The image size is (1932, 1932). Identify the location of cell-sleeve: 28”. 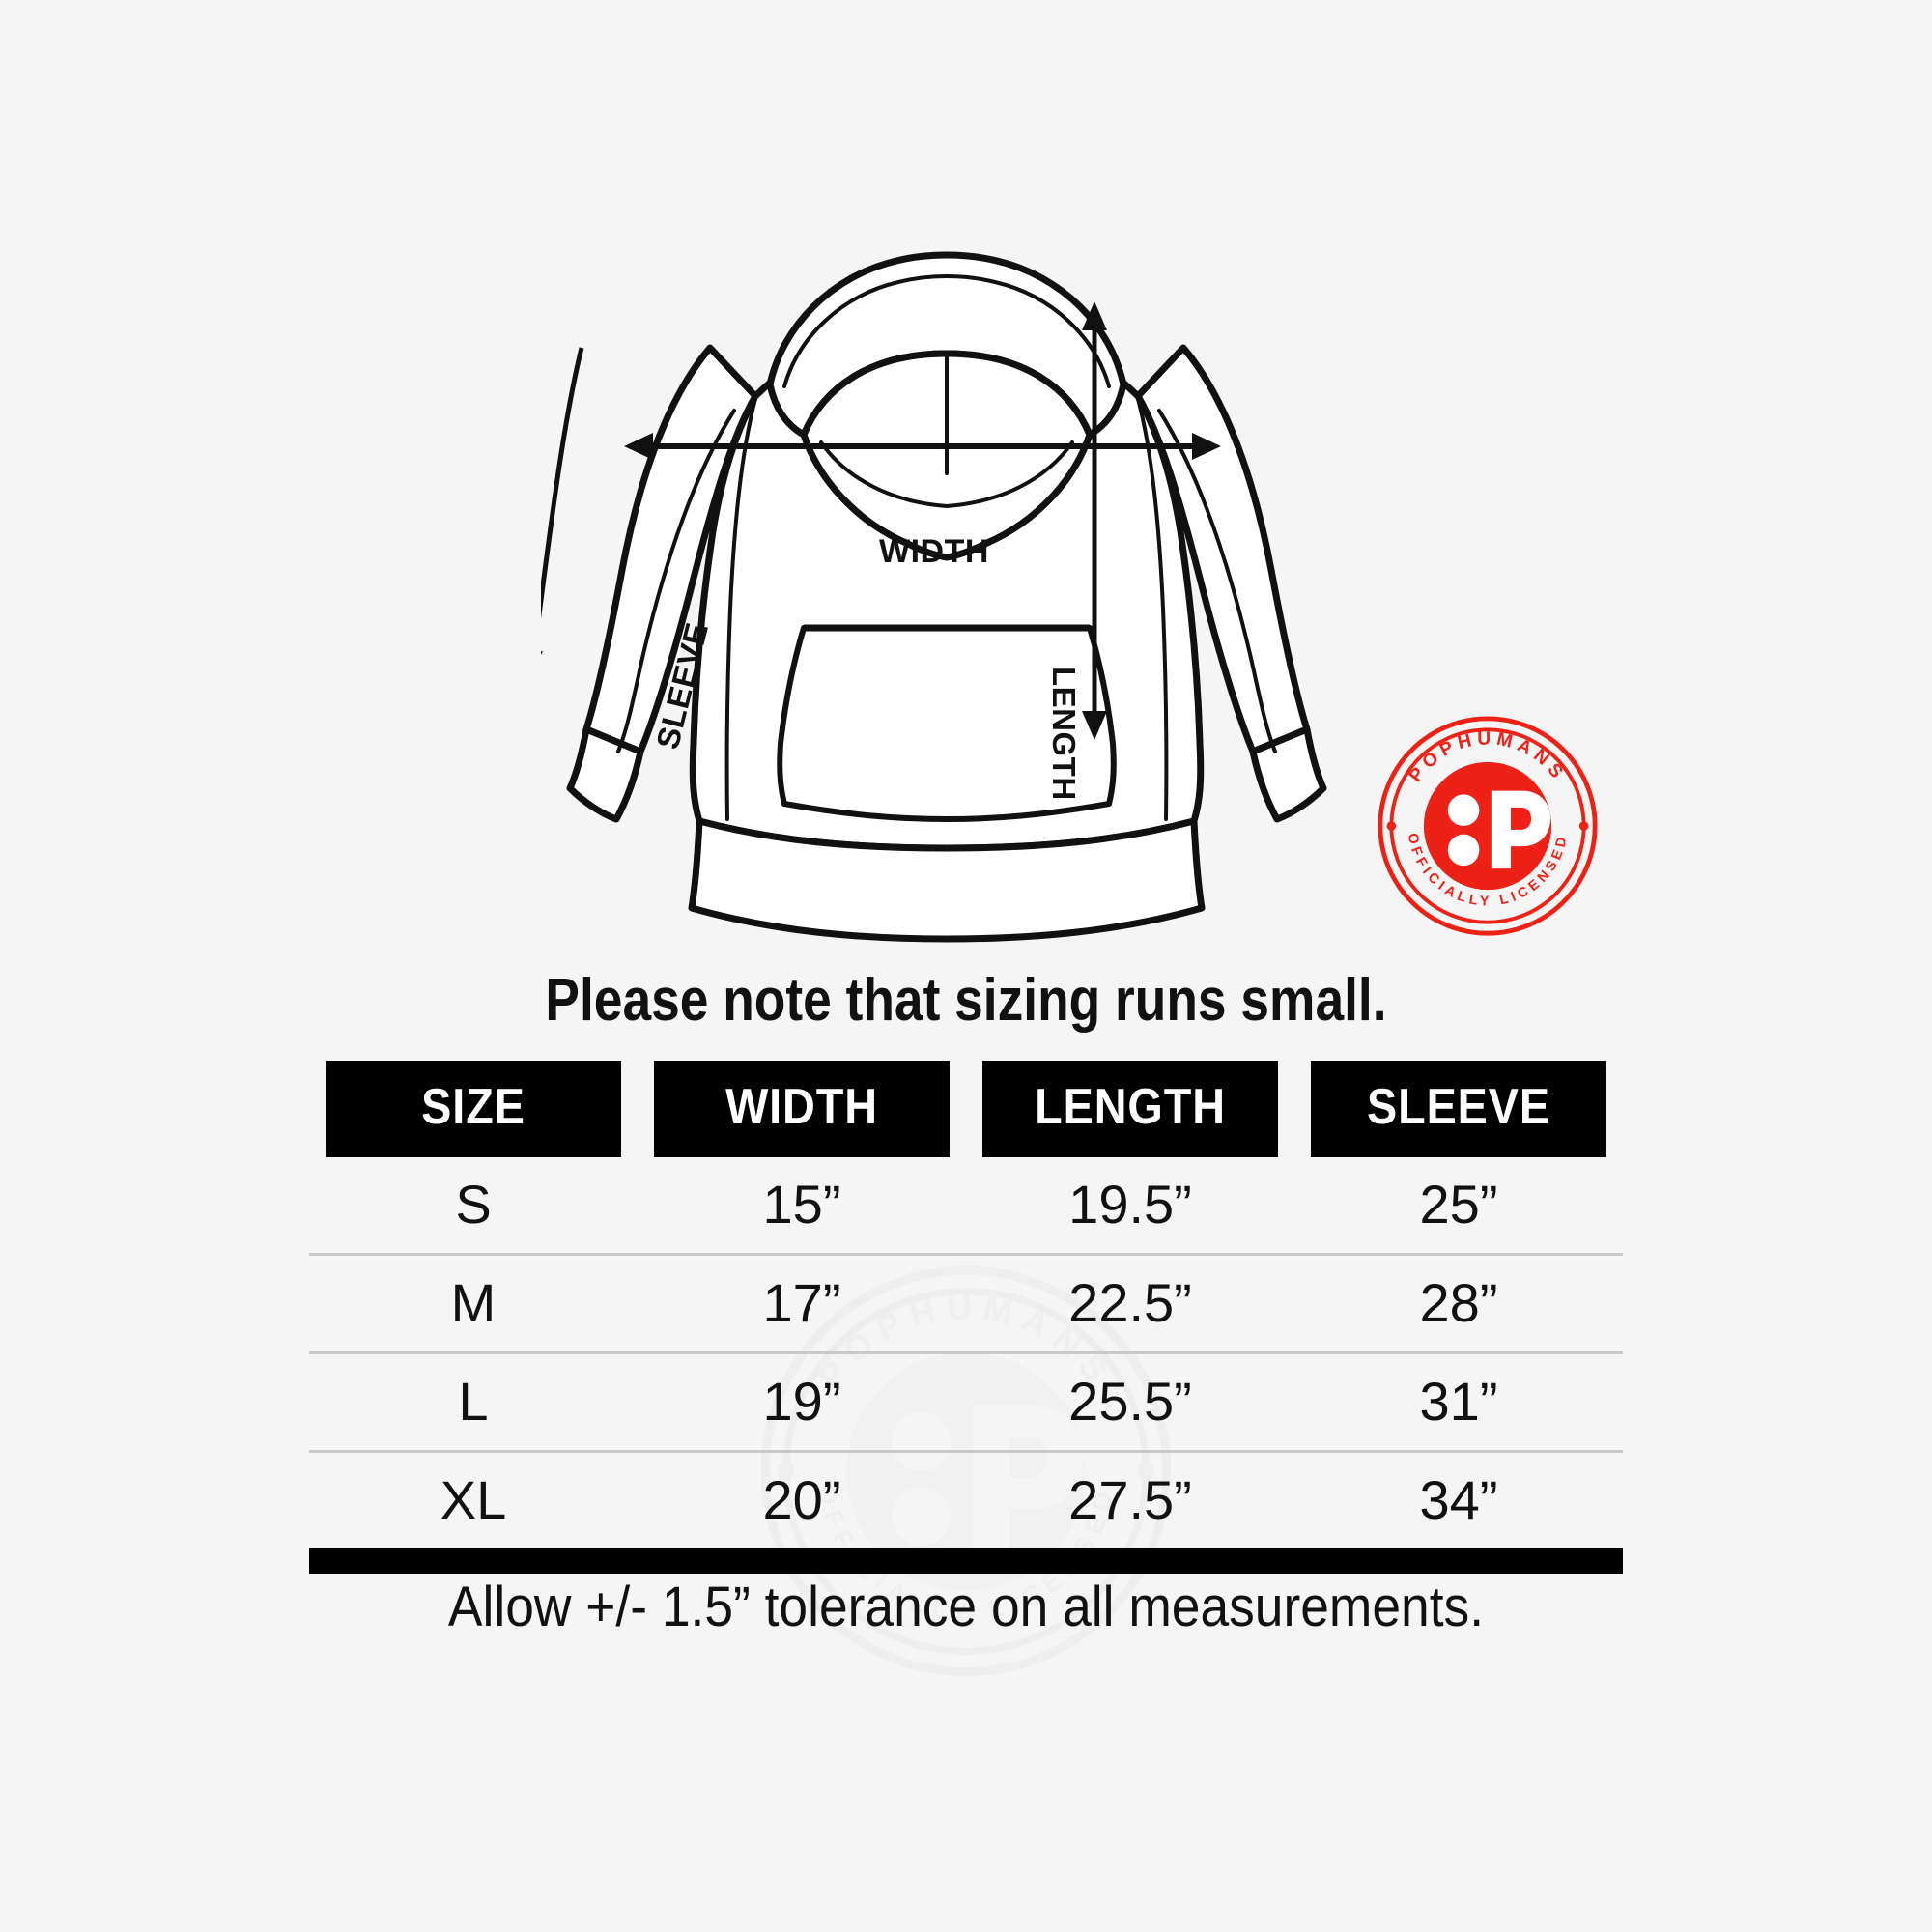
(1458, 1304).